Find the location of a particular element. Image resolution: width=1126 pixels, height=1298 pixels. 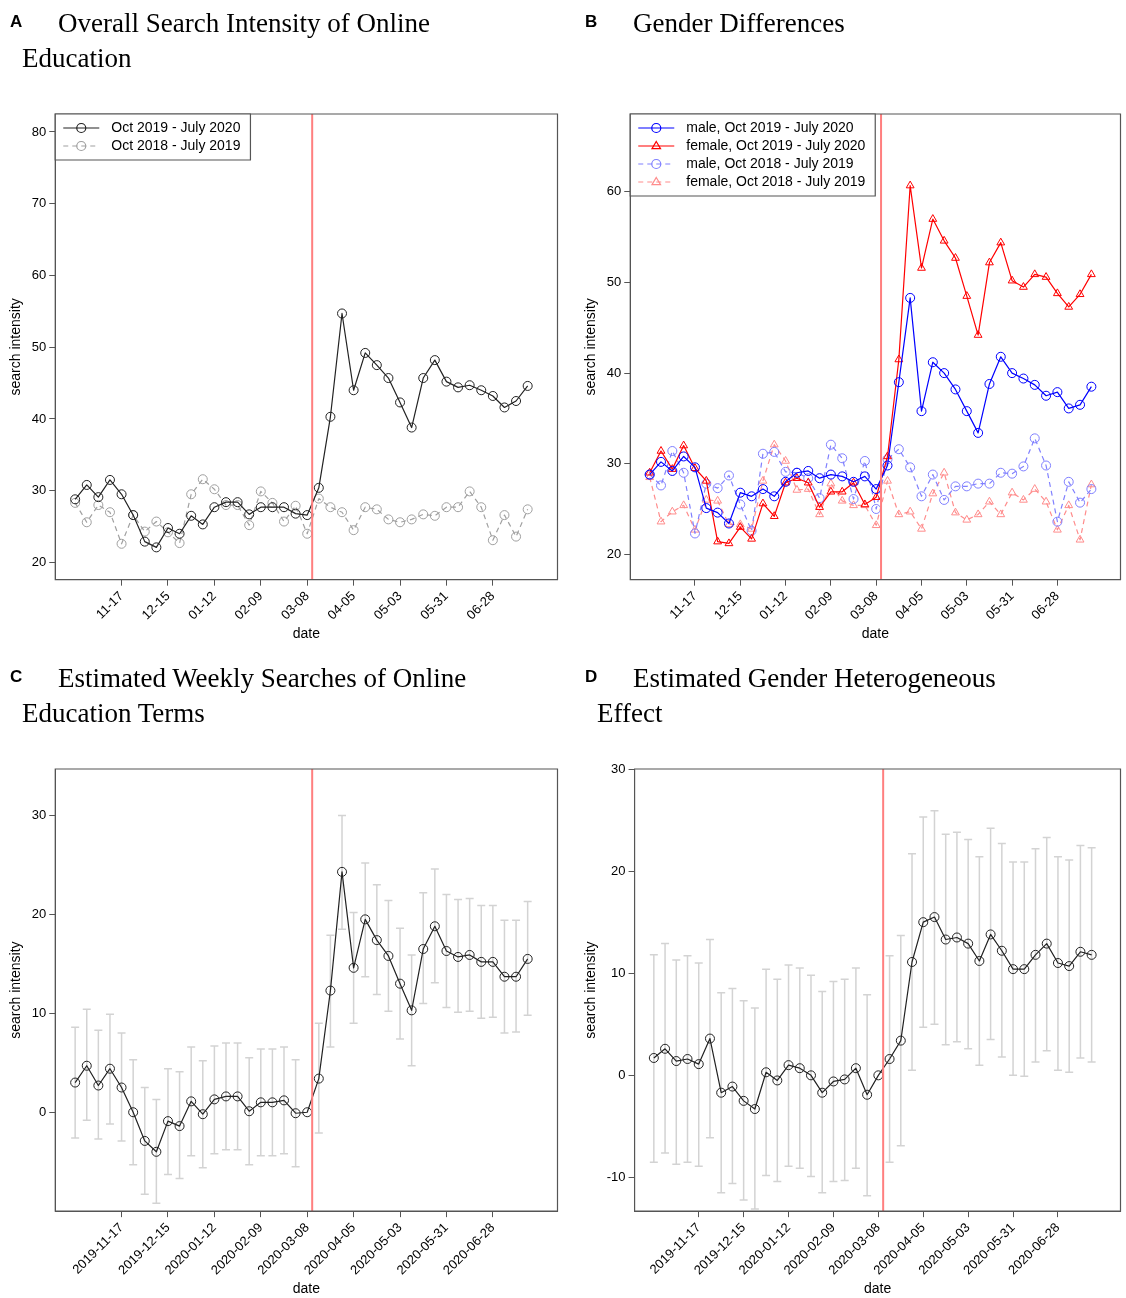

y-tick-label: 70 is located at coordinates (39, 203).